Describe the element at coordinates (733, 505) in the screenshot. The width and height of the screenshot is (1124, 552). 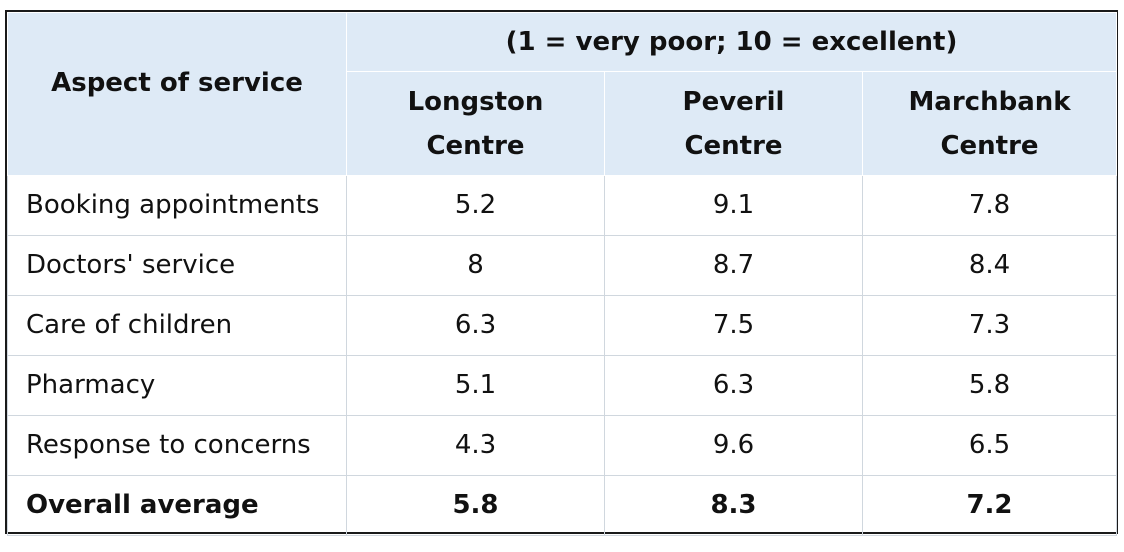
I see `cell-value: 8.3` at that location.